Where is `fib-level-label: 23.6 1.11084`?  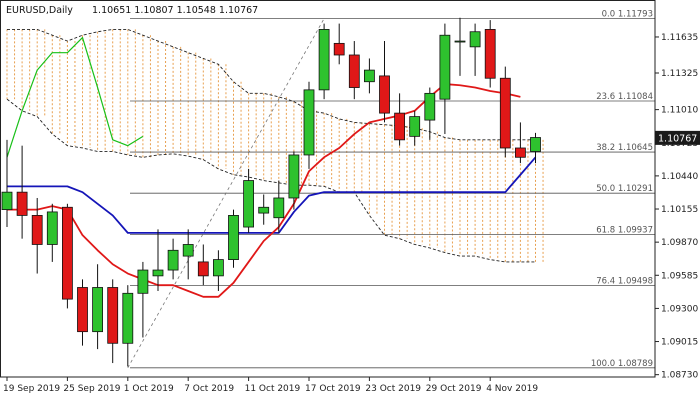
fib-level-label: 23.6 1.11084 is located at coordinates (624, 97).